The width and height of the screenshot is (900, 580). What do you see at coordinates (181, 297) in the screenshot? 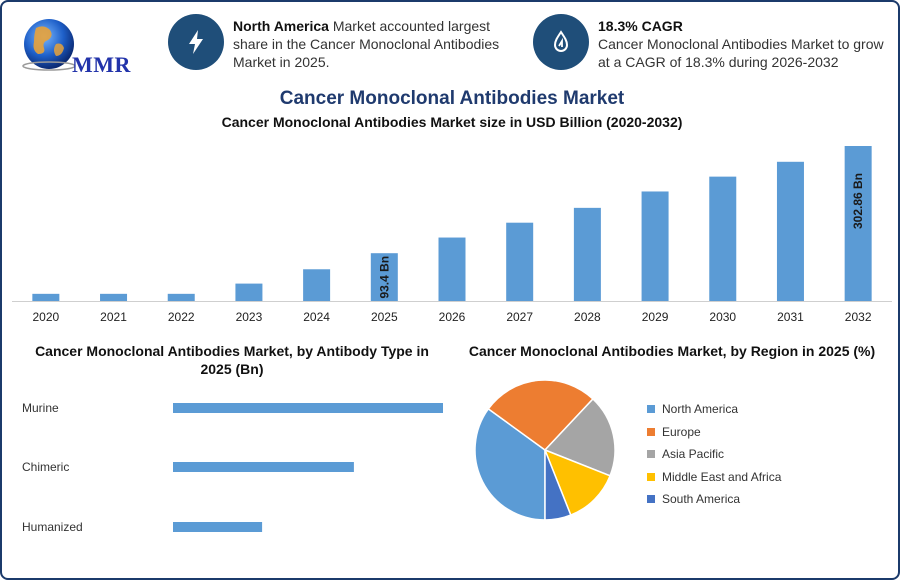
I see `bar-2022` at bounding box center [181, 297].